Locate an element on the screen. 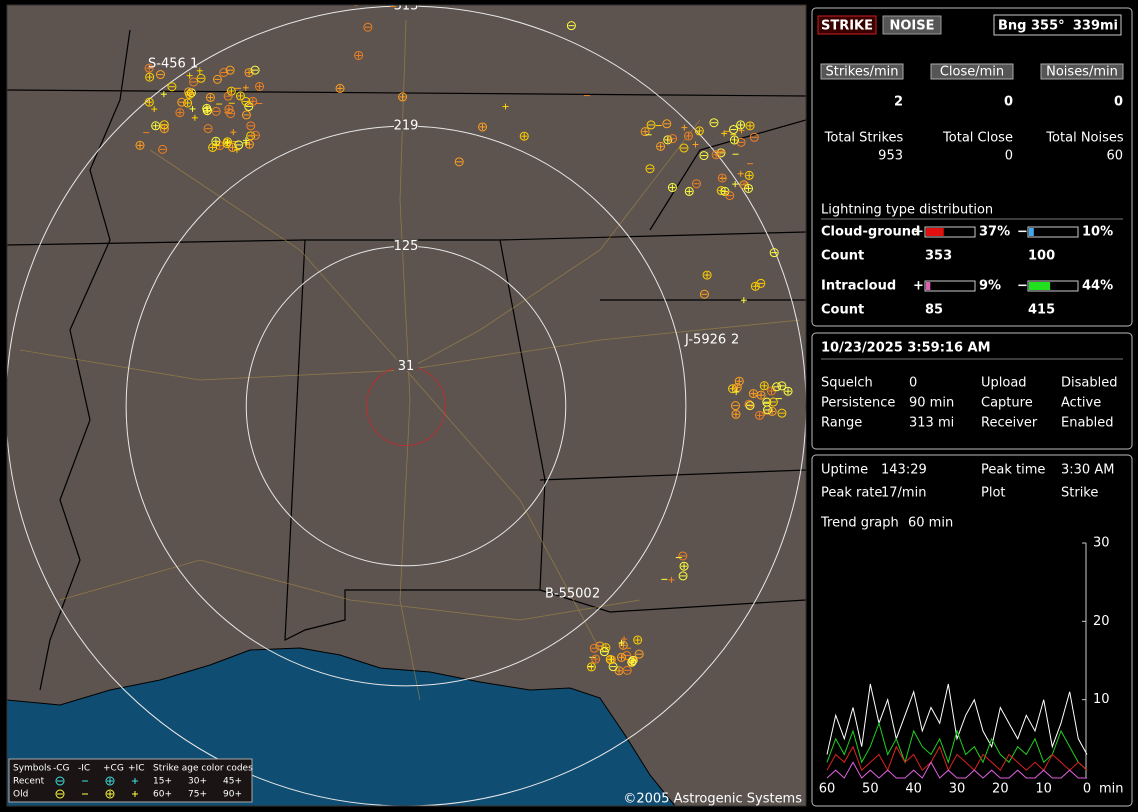  percent: 37% is located at coordinates (994, 232).